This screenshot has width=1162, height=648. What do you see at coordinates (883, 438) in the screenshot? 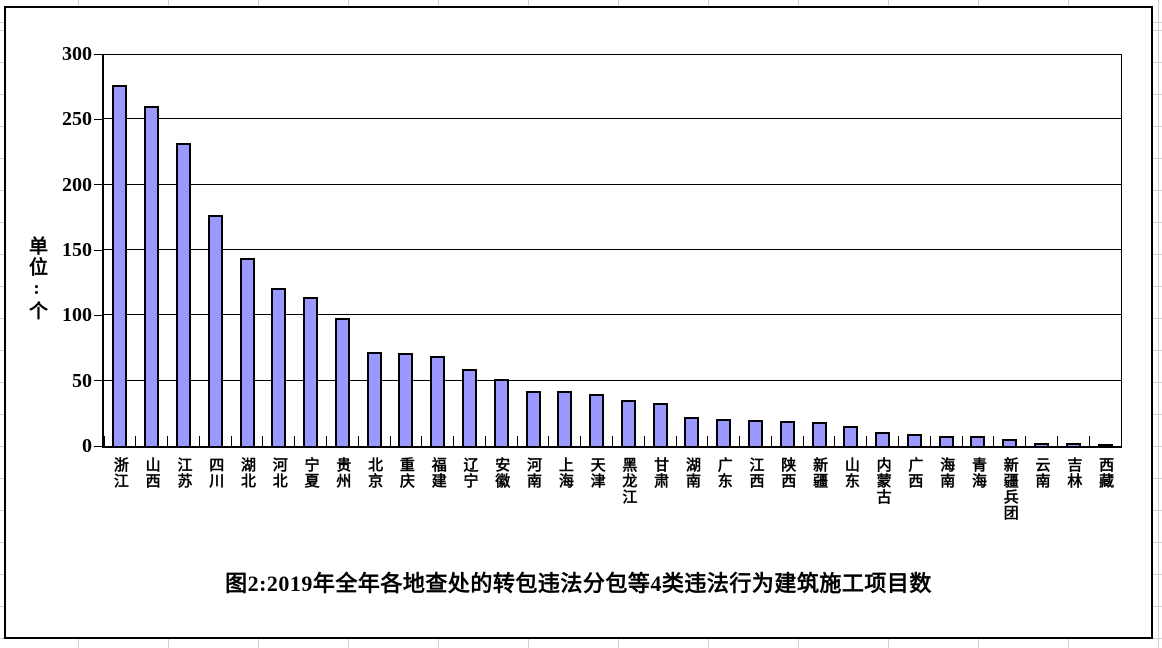
I see `bar-内蒙古` at bounding box center [883, 438].